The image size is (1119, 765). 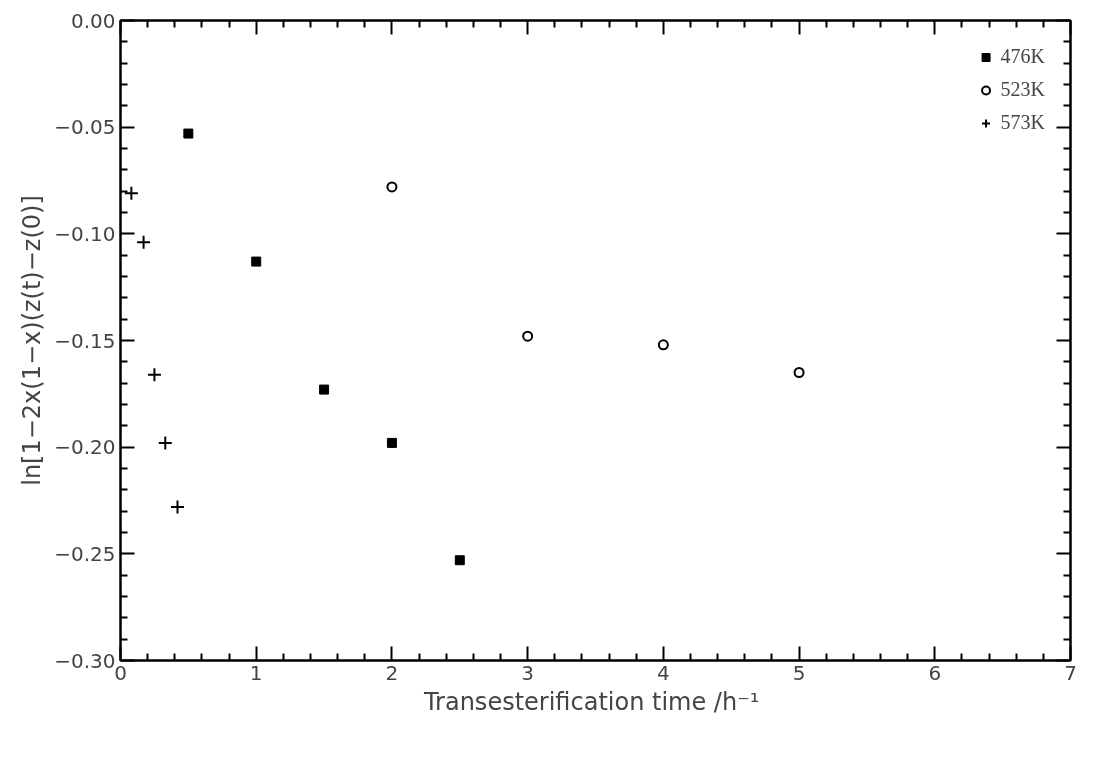 What do you see at coordinates (392, 672) in the screenshot?
I see `x-tick-label: 2` at bounding box center [392, 672].